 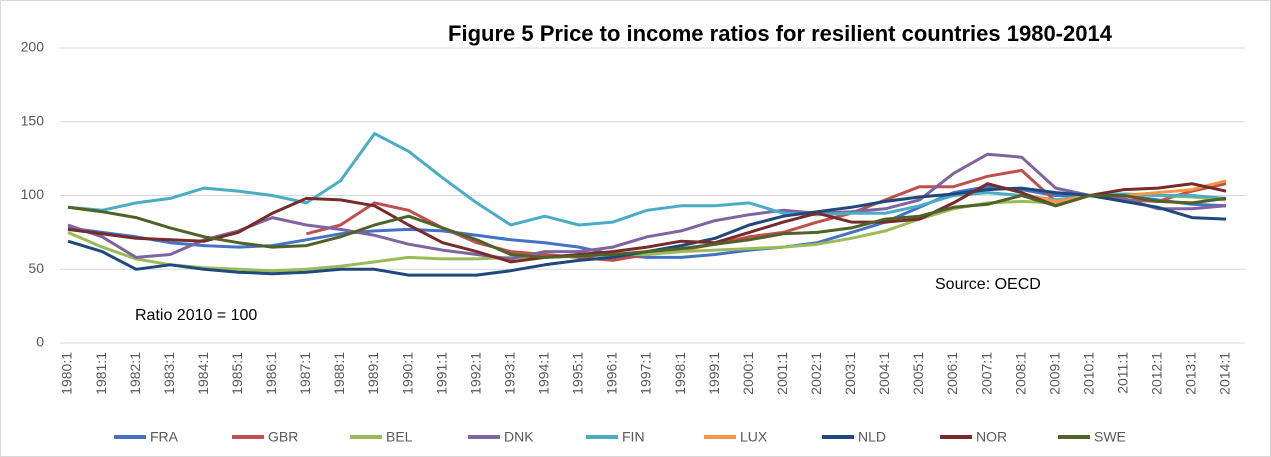 What do you see at coordinates (33, 120) in the screenshot?
I see `y-tick-label: 150` at bounding box center [33, 120].